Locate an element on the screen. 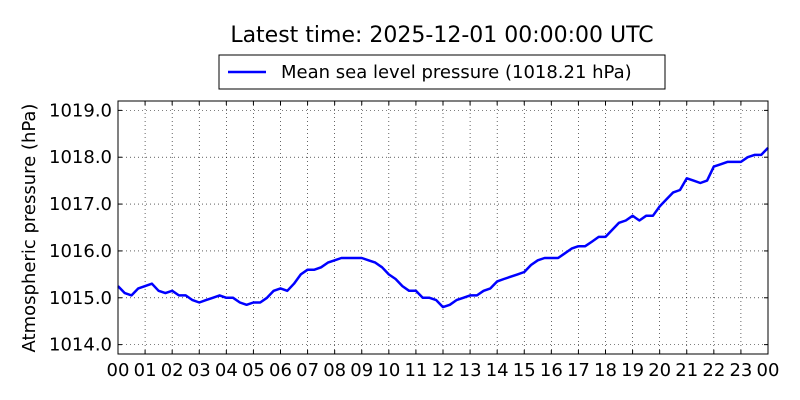  y-tick-label: 1017.0 is located at coordinates (80, 204).